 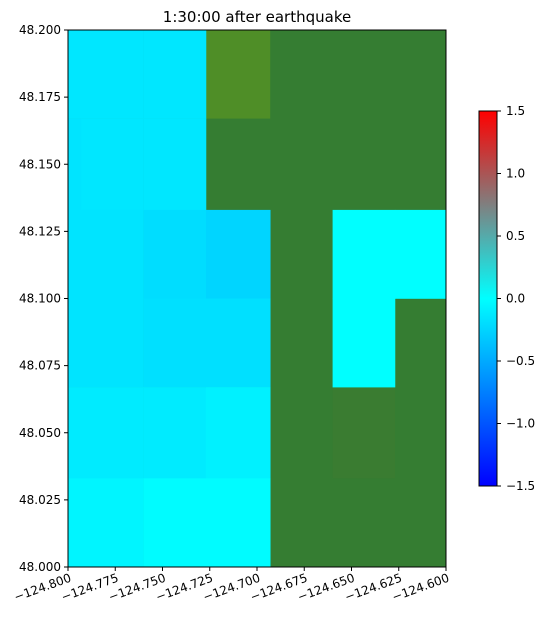 I want to click on y-tick-label: 48.000, so click(x=40, y=567).